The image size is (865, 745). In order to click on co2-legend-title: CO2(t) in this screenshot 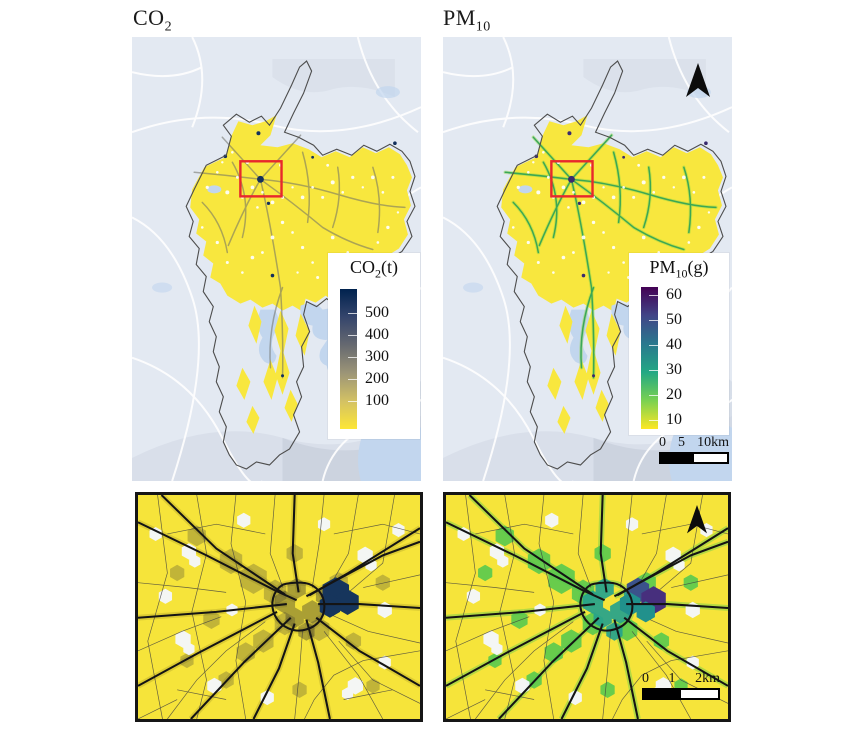, I will do `click(374, 269)`.